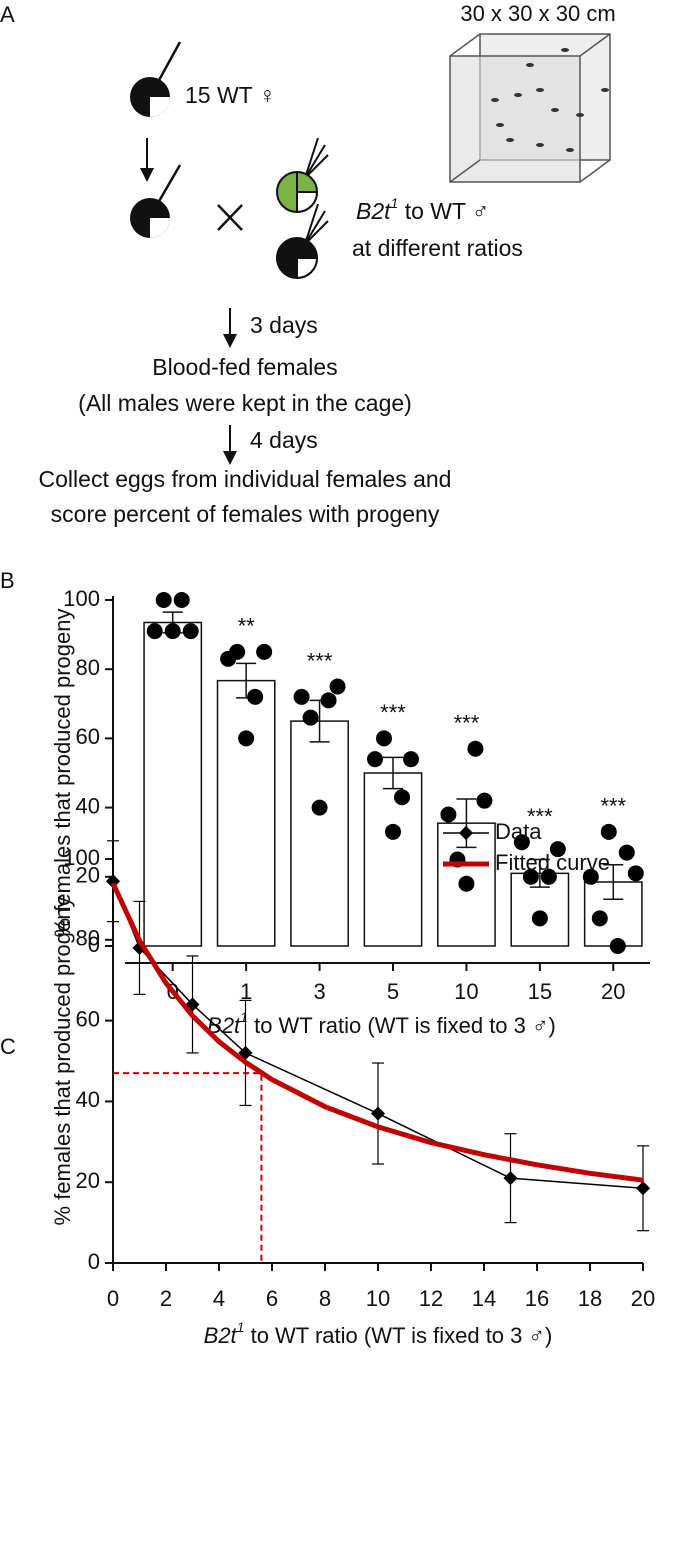 The height and width of the screenshot is (1555, 677). What do you see at coordinates (230, 217) in the screenshot?
I see `cross` at bounding box center [230, 217].